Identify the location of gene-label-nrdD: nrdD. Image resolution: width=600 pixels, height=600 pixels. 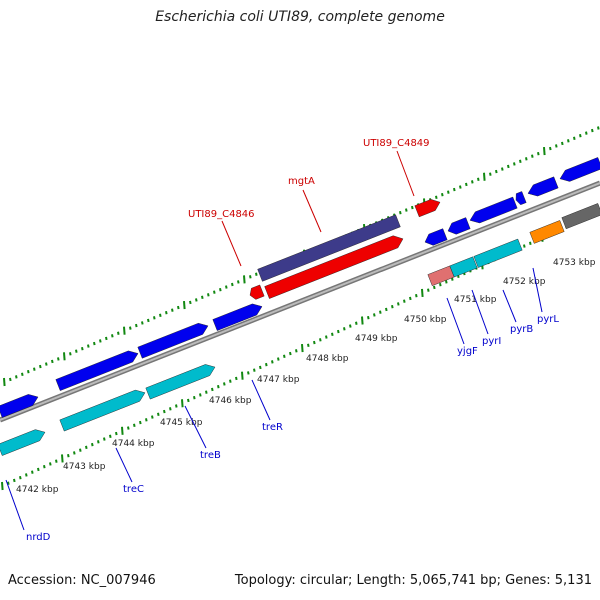
(38, 537).